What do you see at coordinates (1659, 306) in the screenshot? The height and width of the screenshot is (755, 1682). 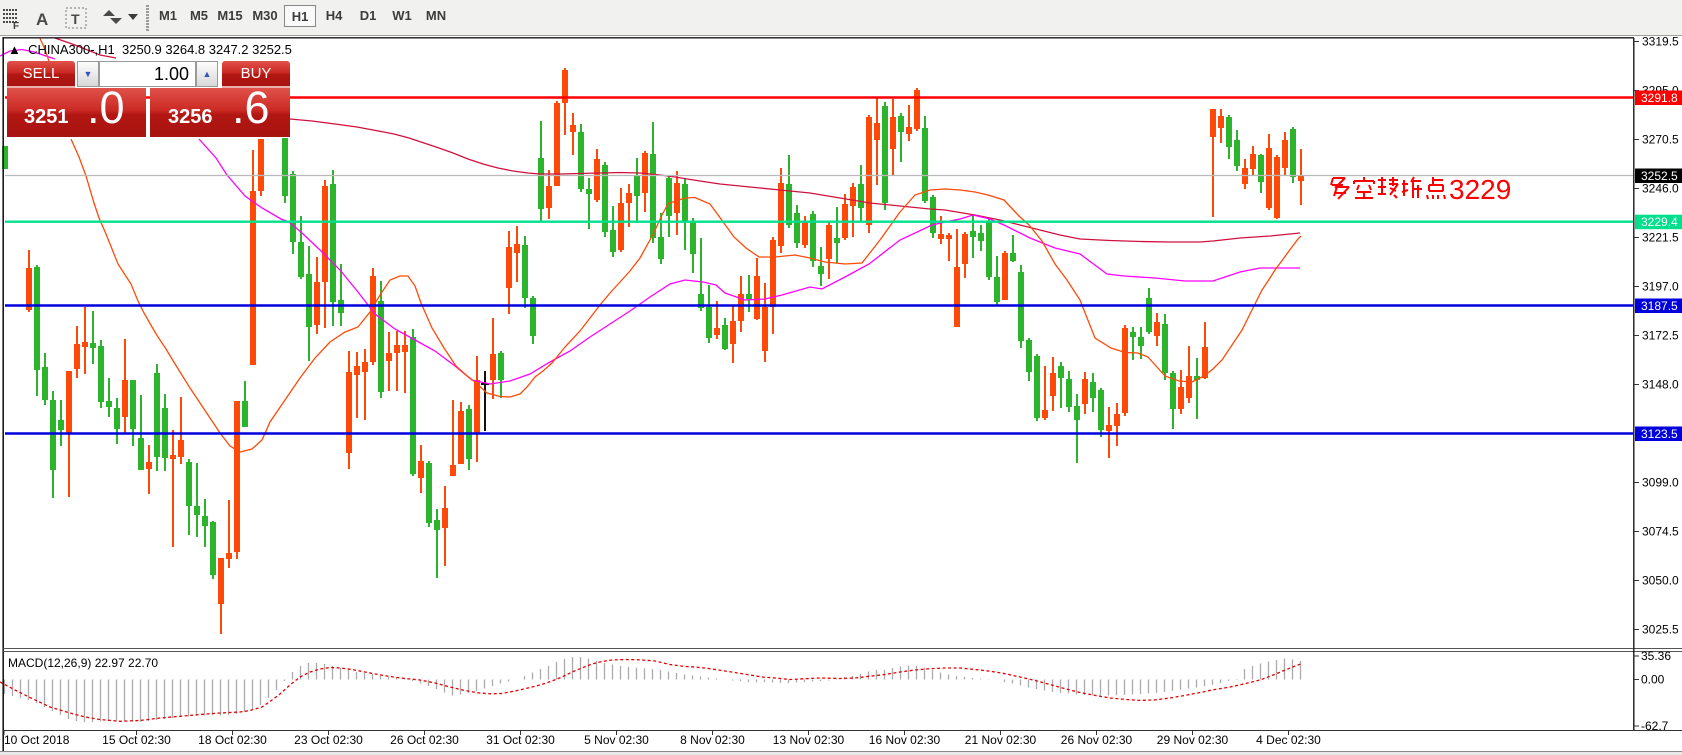 I see `svg-text: 3187.5` at bounding box center [1659, 306].